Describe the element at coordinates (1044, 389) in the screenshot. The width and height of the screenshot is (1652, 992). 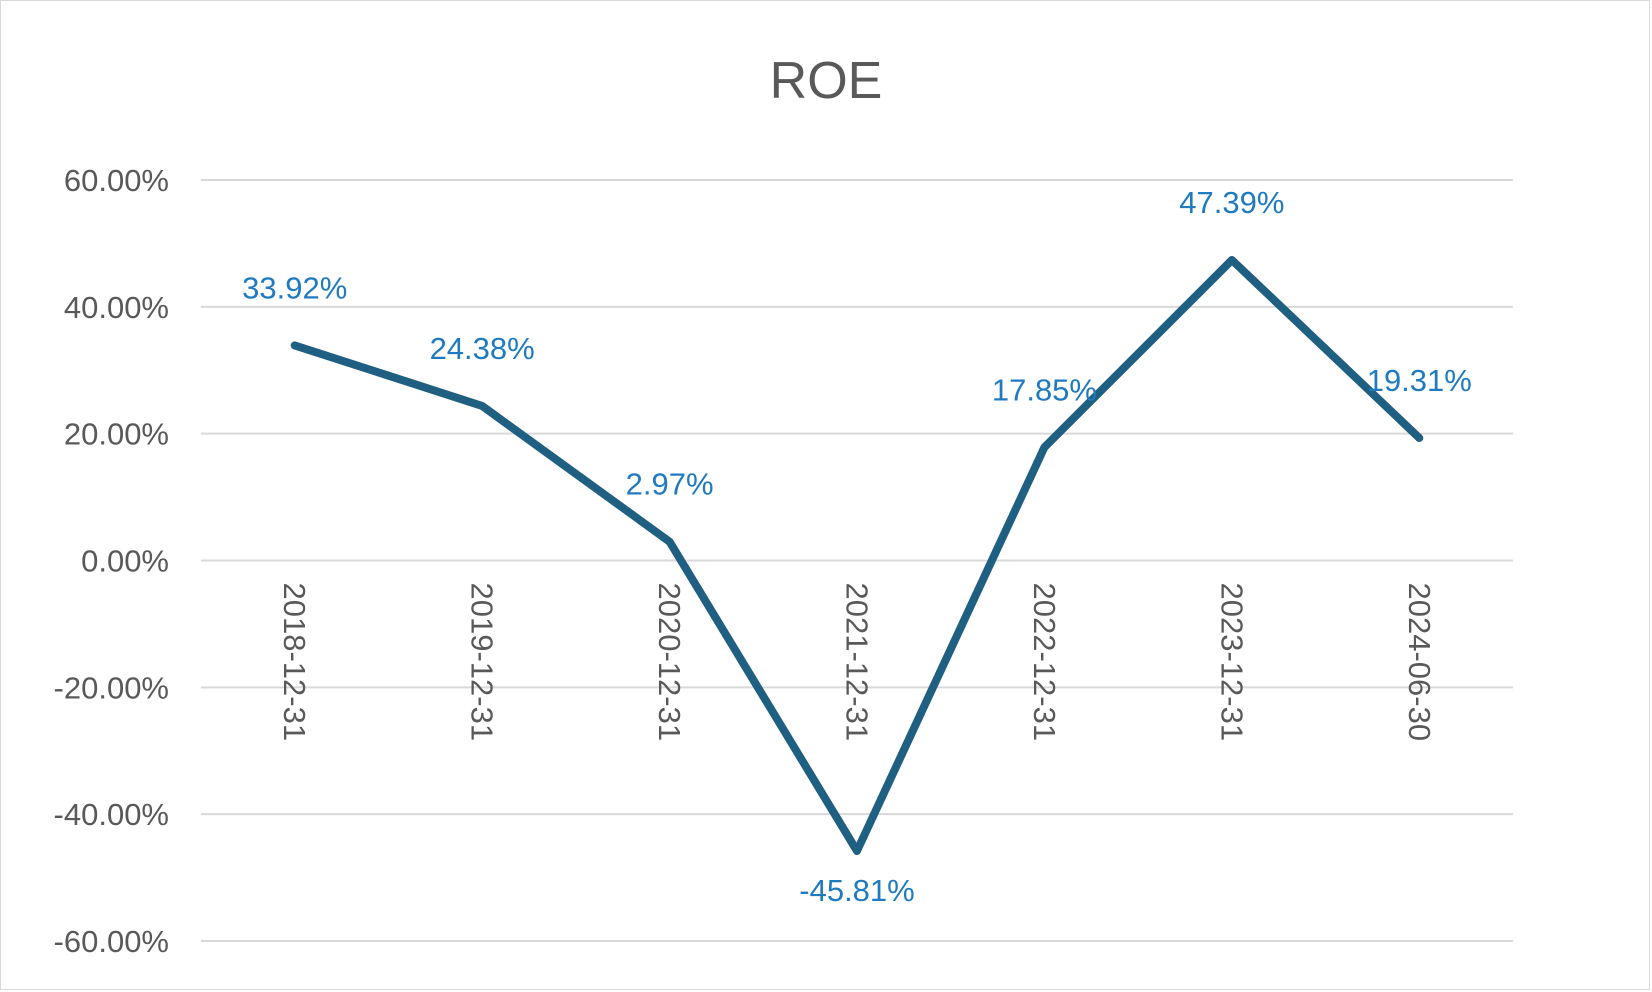
I see `data-label: 17.85%` at that location.